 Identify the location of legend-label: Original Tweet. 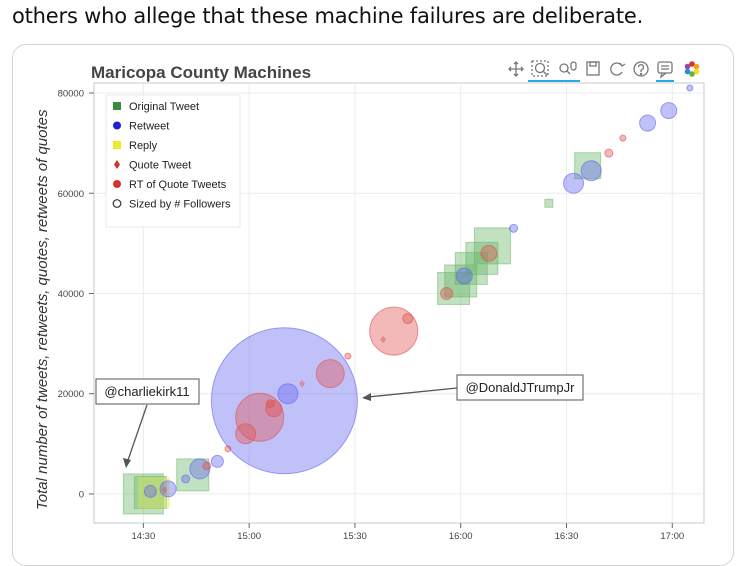
(164, 107).